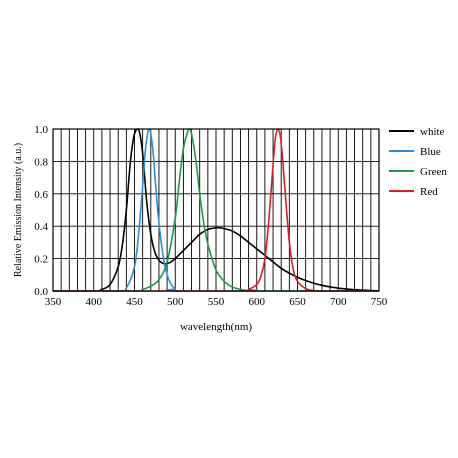  Describe the element at coordinates (297, 302) in the screenshot. I see `x-tick-label: 650` at that location.